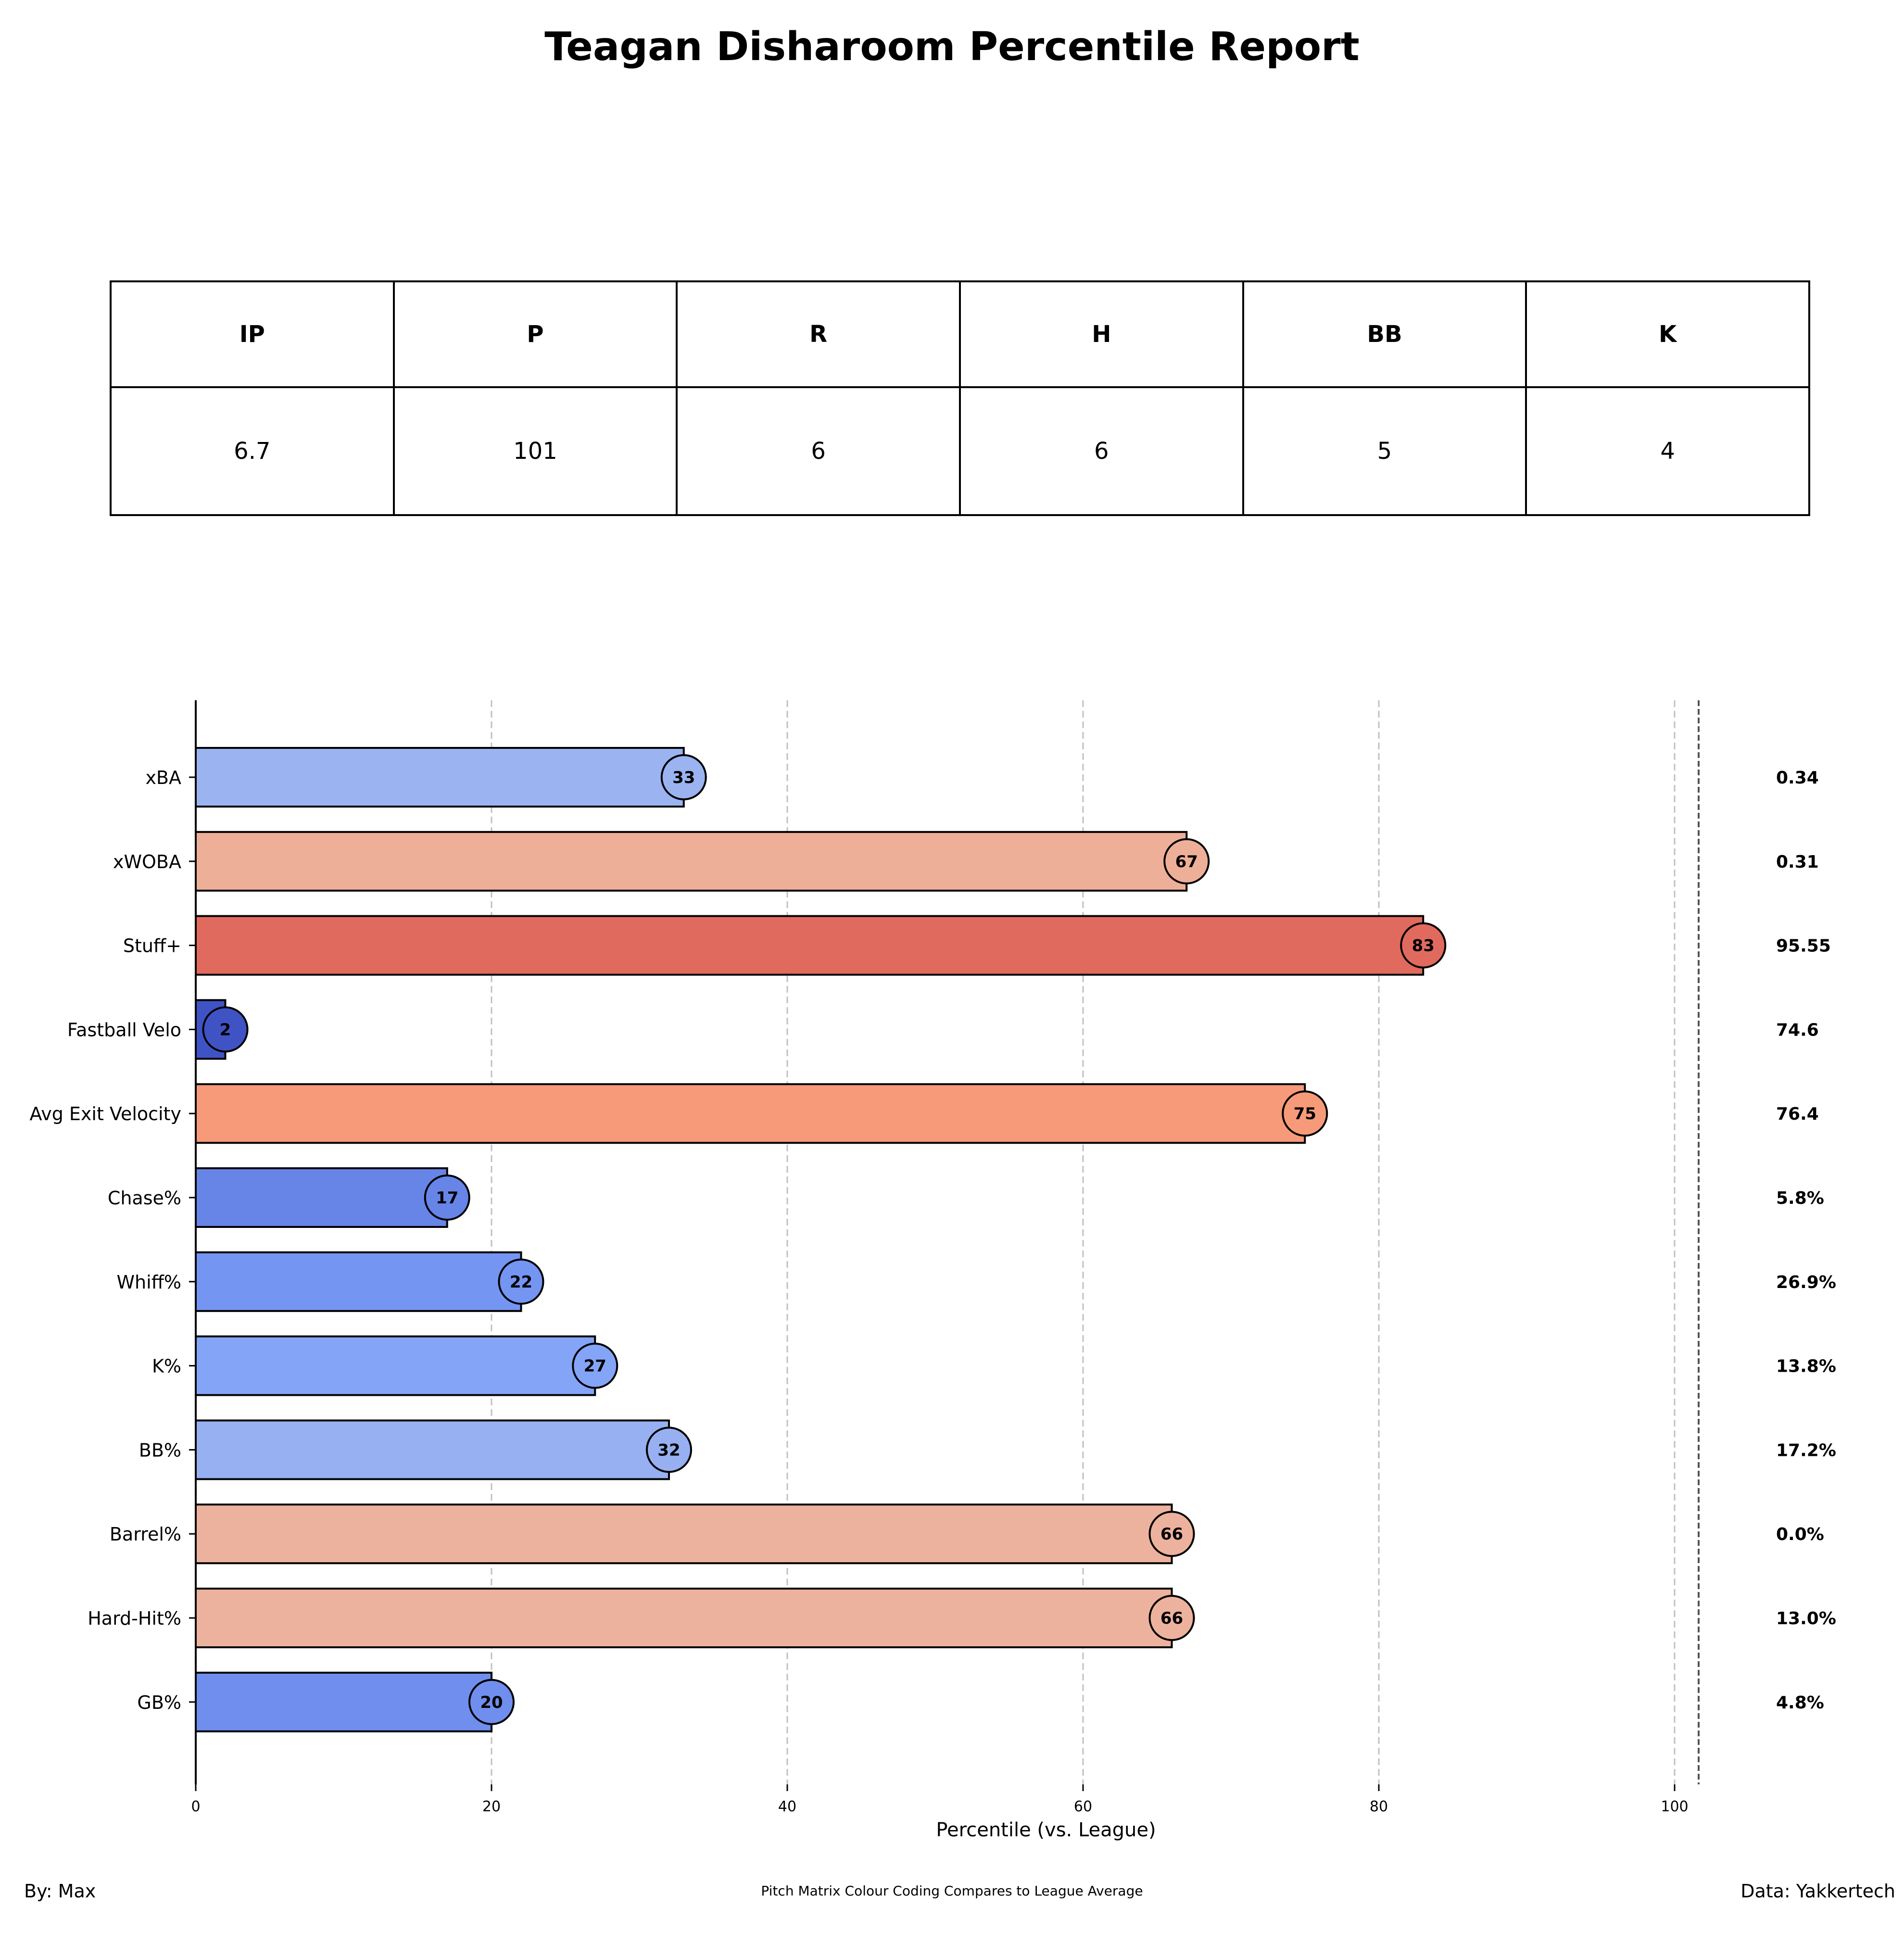 The image size is (1904, 1945). Describe the element at coordinates (148, 1283) in the screenshot. I see `y-tick-label: Whiff%` at that location.